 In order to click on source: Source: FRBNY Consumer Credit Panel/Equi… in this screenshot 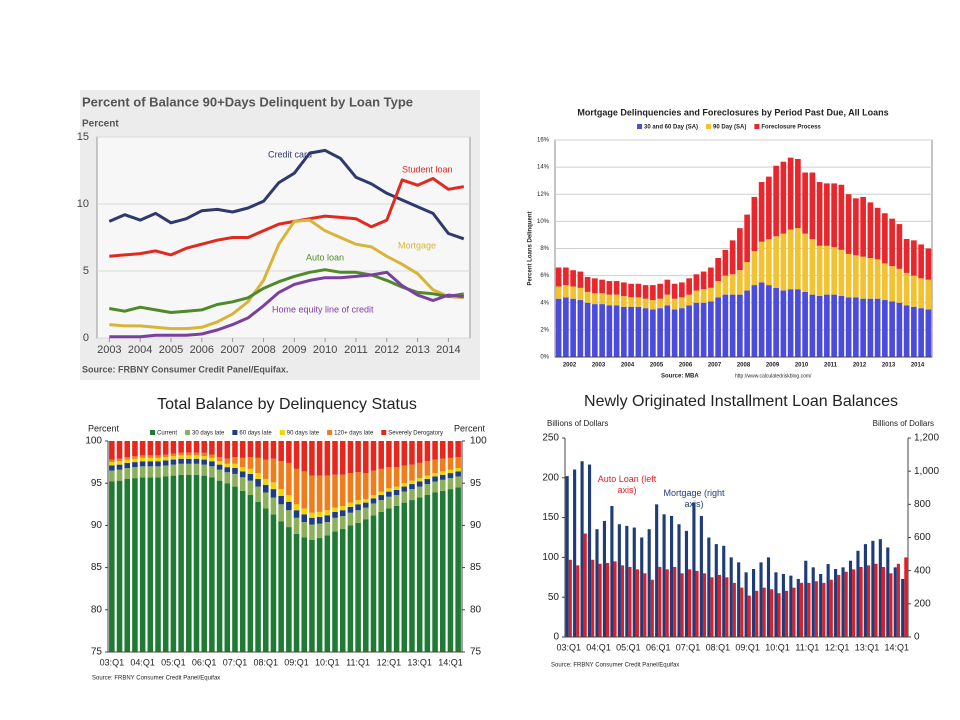, I will do `click(156, 679)`.